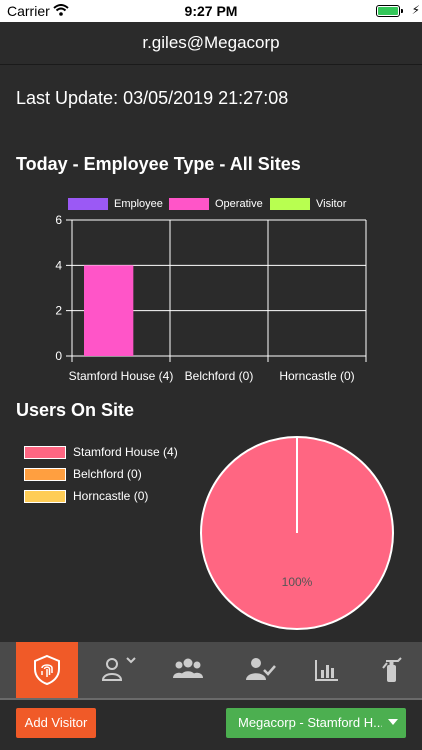 Image resolution: width=422 pixels, height=750 pixels. What do you see at coordinates (415, 10) in the screenshot?
I see `charging-icon: ⚡` at bounding box center [415, 10].